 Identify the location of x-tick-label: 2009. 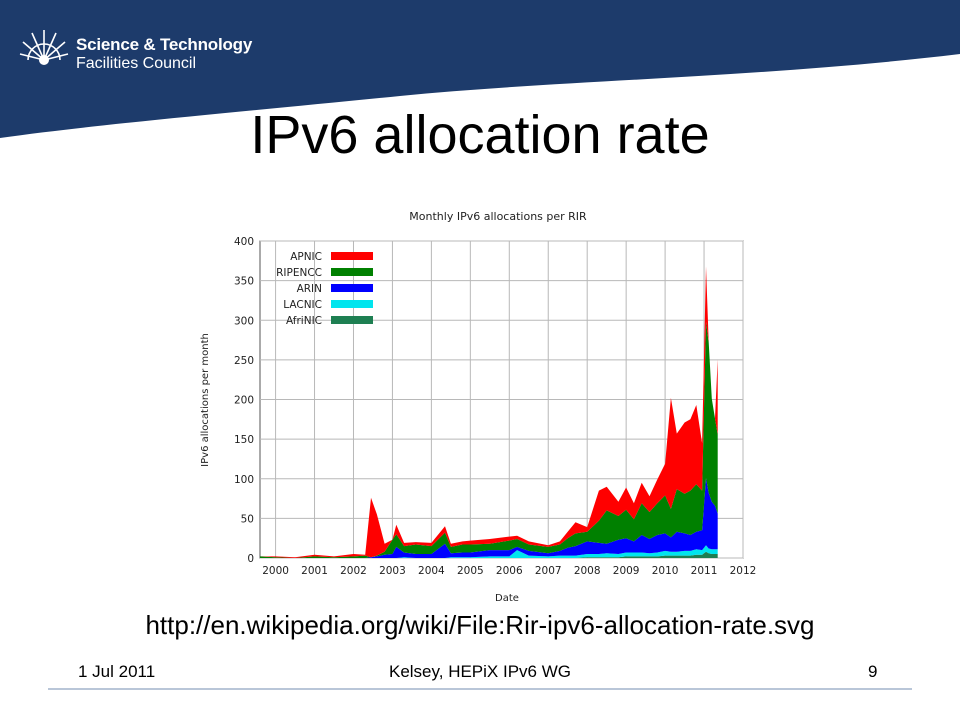
(626, 571).